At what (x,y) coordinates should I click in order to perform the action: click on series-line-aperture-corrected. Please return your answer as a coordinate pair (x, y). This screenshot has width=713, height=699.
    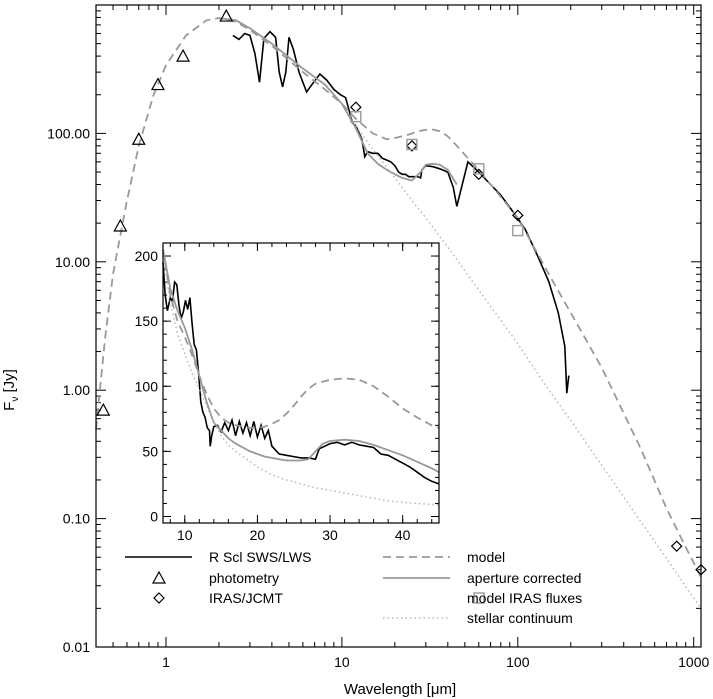
    Looking at the image, I should click on (338, 101).